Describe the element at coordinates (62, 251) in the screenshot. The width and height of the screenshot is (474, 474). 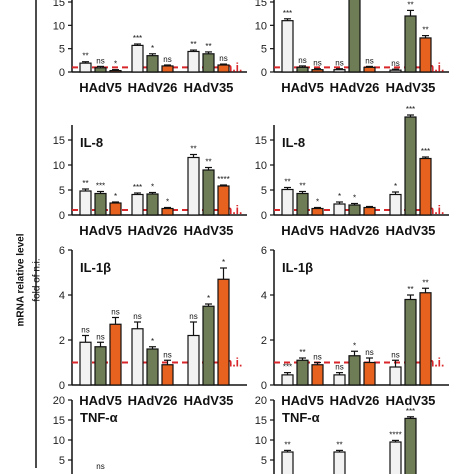
I see `y-tick-label: 6` at that location.